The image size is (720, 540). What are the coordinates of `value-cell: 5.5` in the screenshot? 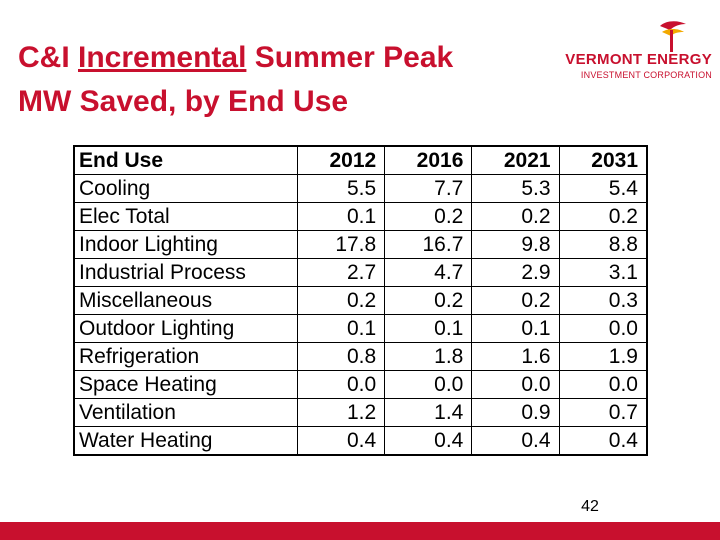 It's located at (341, 188).